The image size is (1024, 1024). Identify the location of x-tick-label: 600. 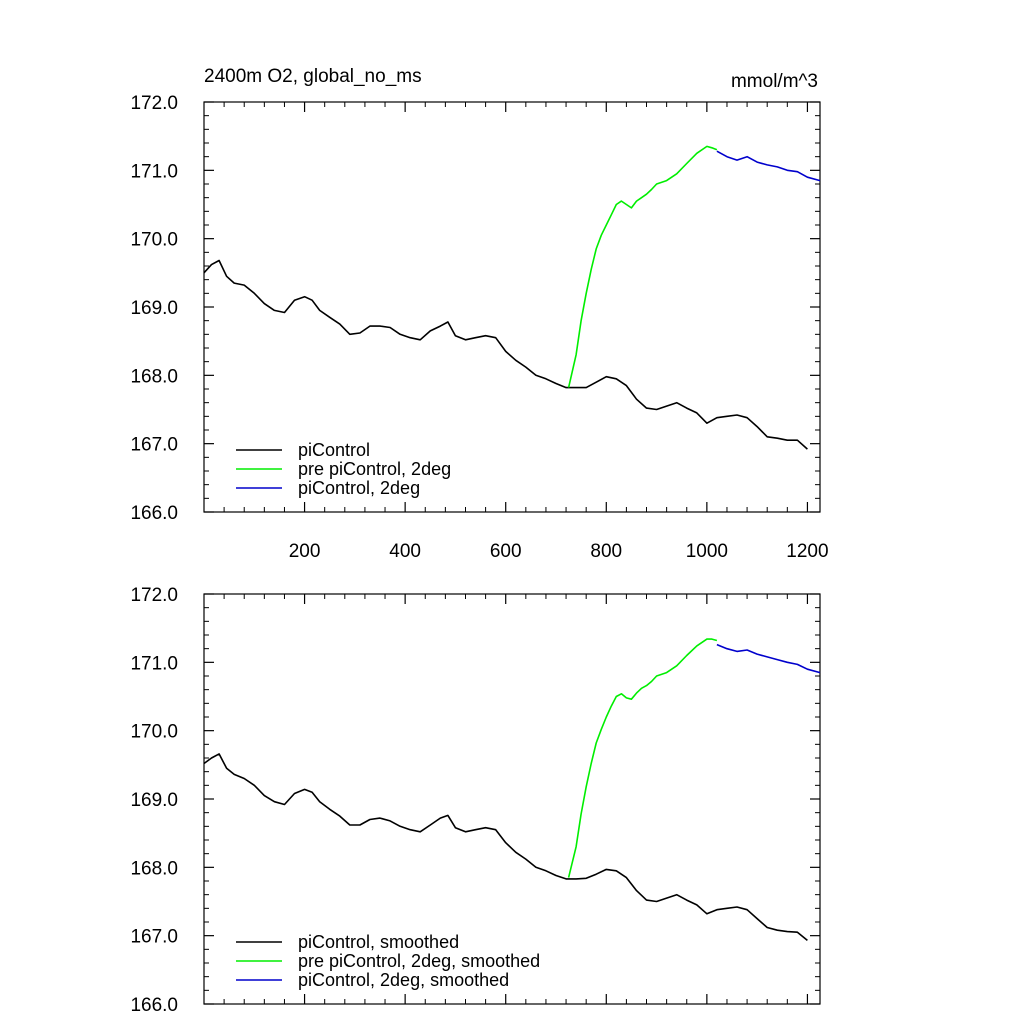
(506, 551).